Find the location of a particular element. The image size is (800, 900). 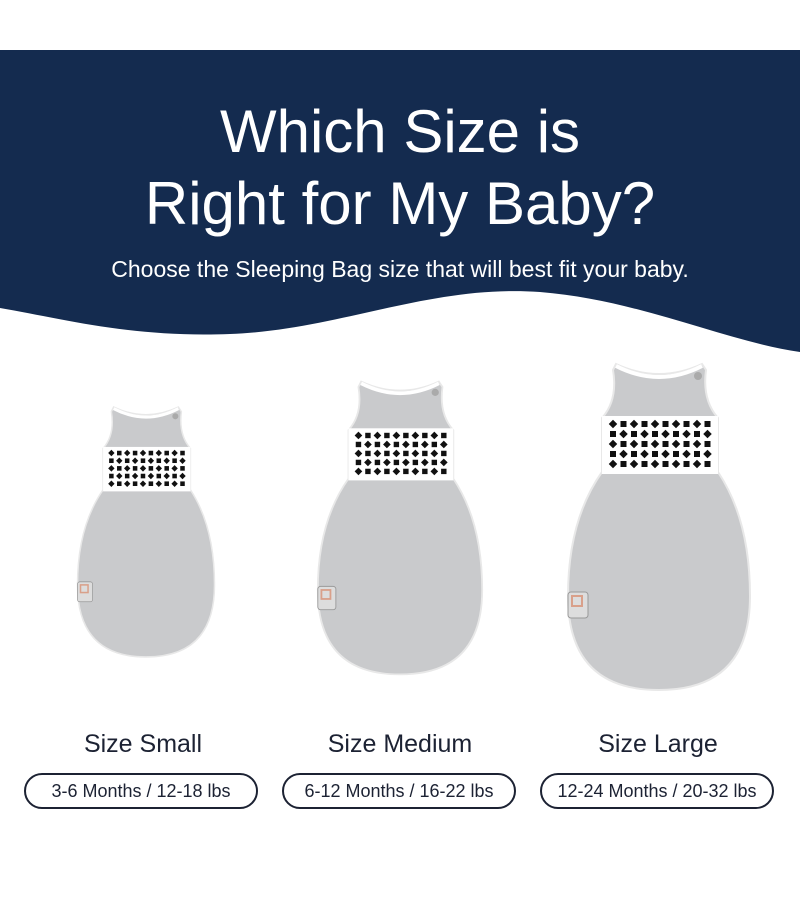

size-large-label: Size Large is located at coordinates (658, 744).